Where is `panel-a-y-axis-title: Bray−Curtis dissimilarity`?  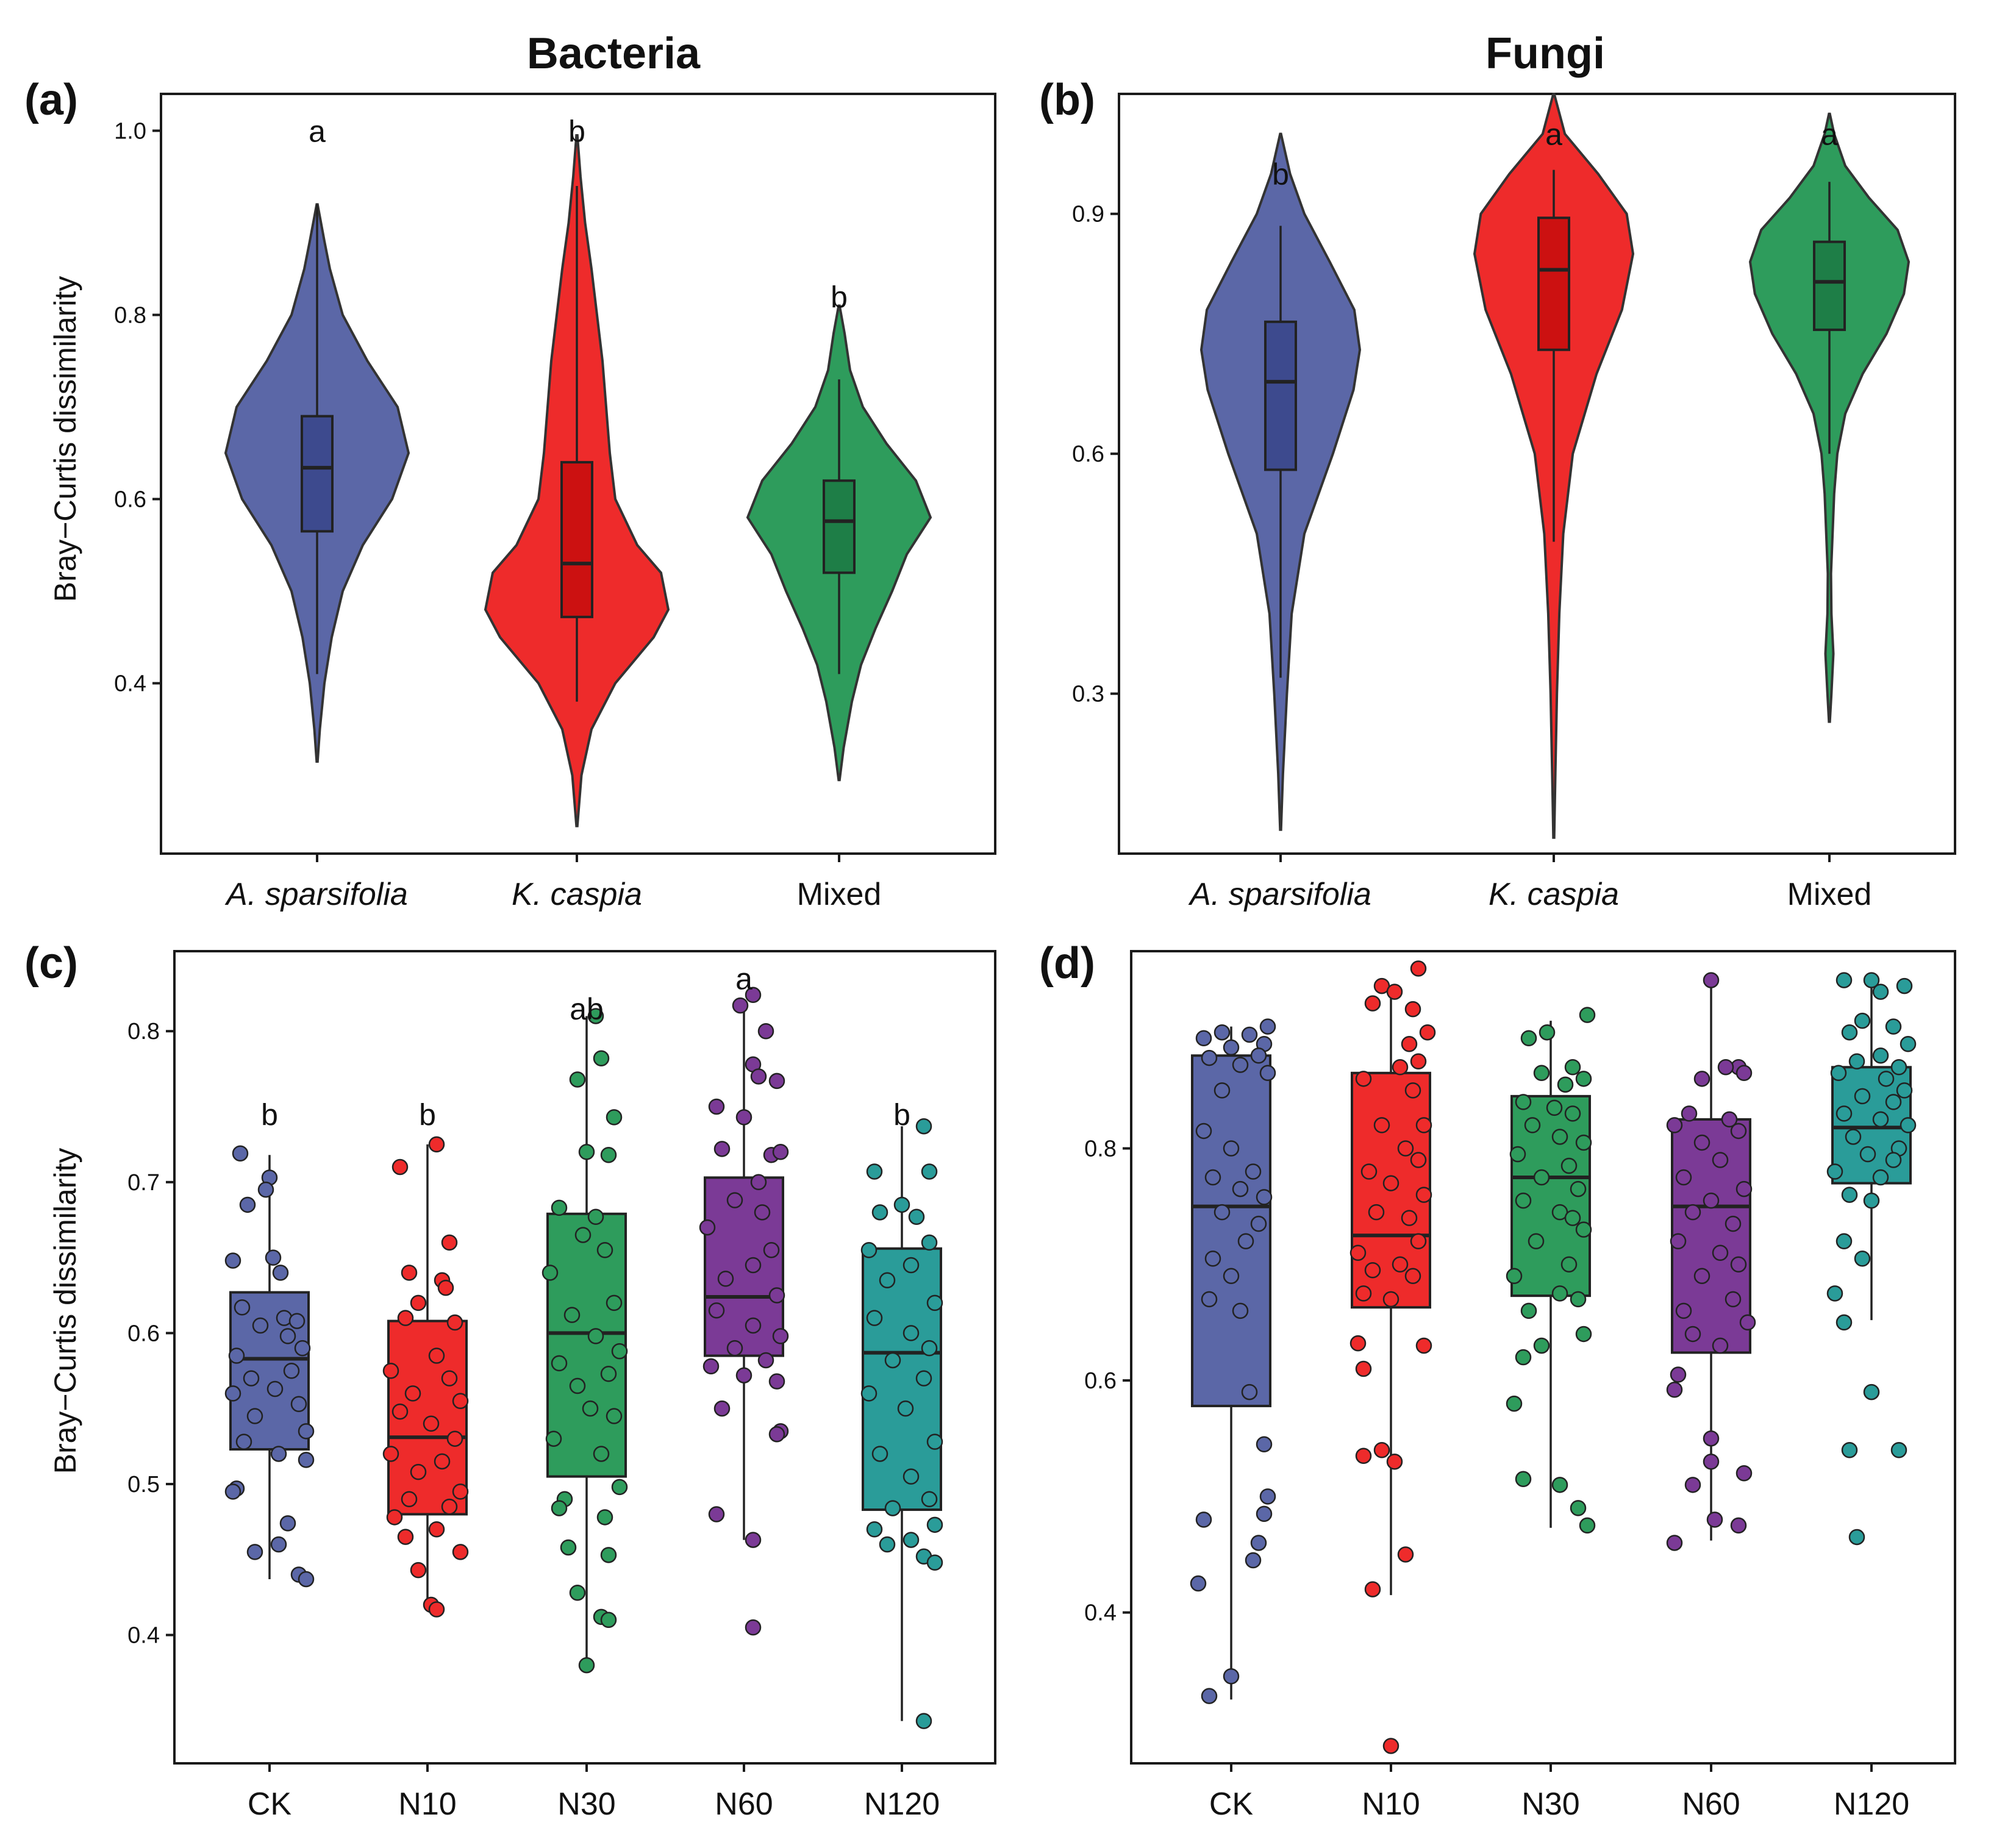
panel-a-y-axis-title: Bray−Curtis dissimilarity is located at coordinates (65, 439).